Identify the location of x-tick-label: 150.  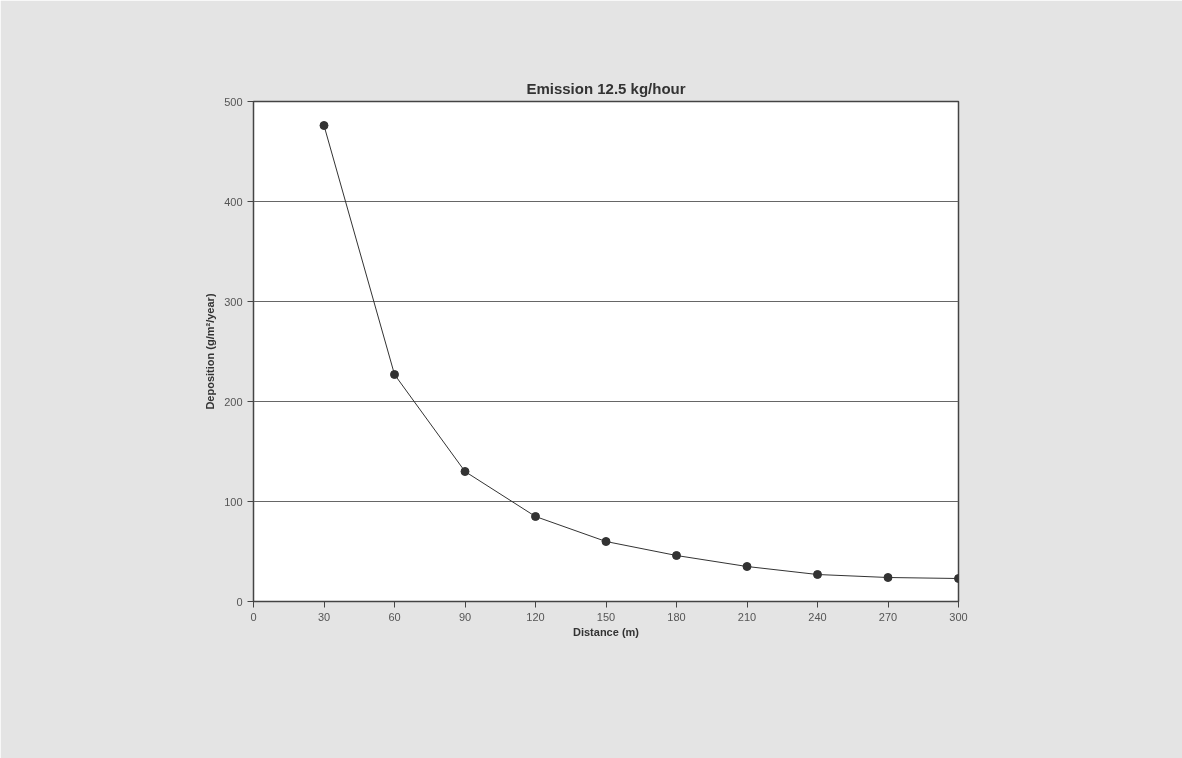
(606, 616).